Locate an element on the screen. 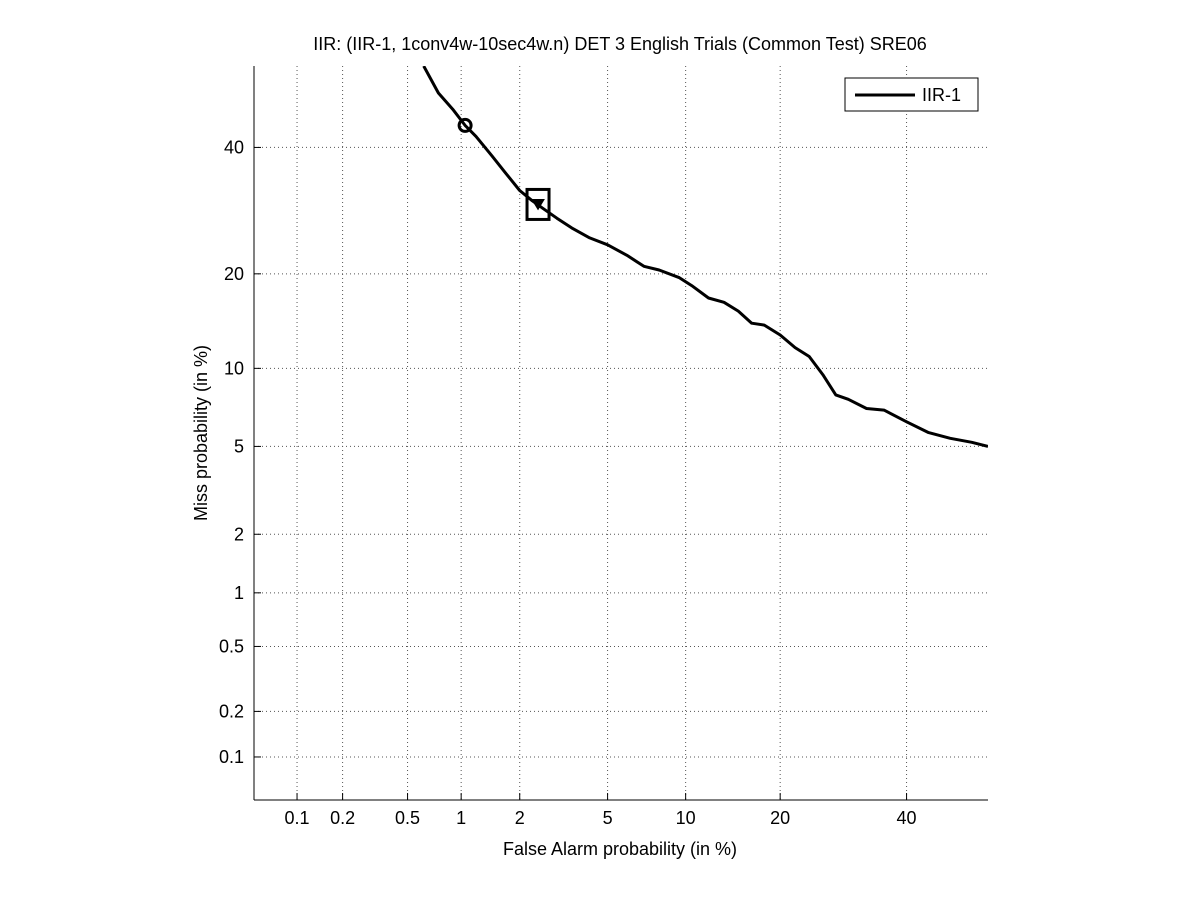  x-tick-label: 0.5 is located at coordinates (407, 818).